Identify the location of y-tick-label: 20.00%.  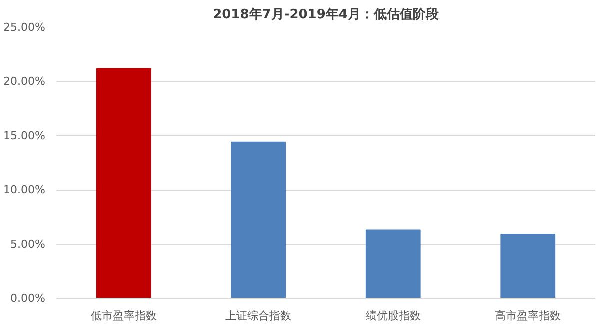
(25, 81).